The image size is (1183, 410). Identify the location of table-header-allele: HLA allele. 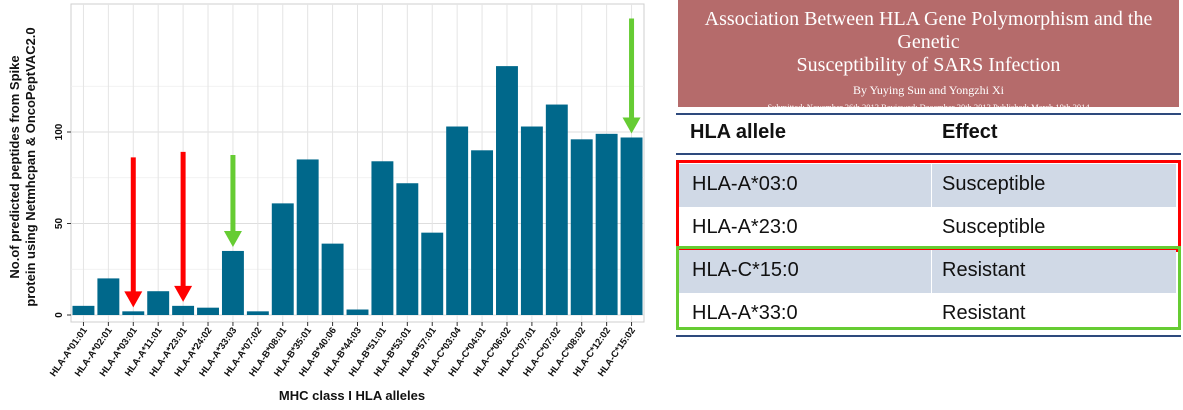
(738, 132).